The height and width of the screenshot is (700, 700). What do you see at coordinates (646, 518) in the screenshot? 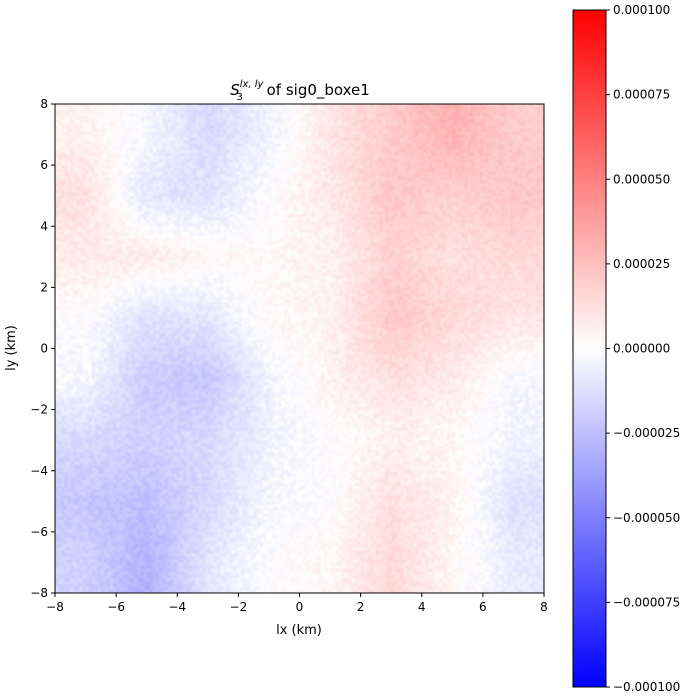
I see `colorbar-tick-label: −0.000050` at bounding box center [646, 518].